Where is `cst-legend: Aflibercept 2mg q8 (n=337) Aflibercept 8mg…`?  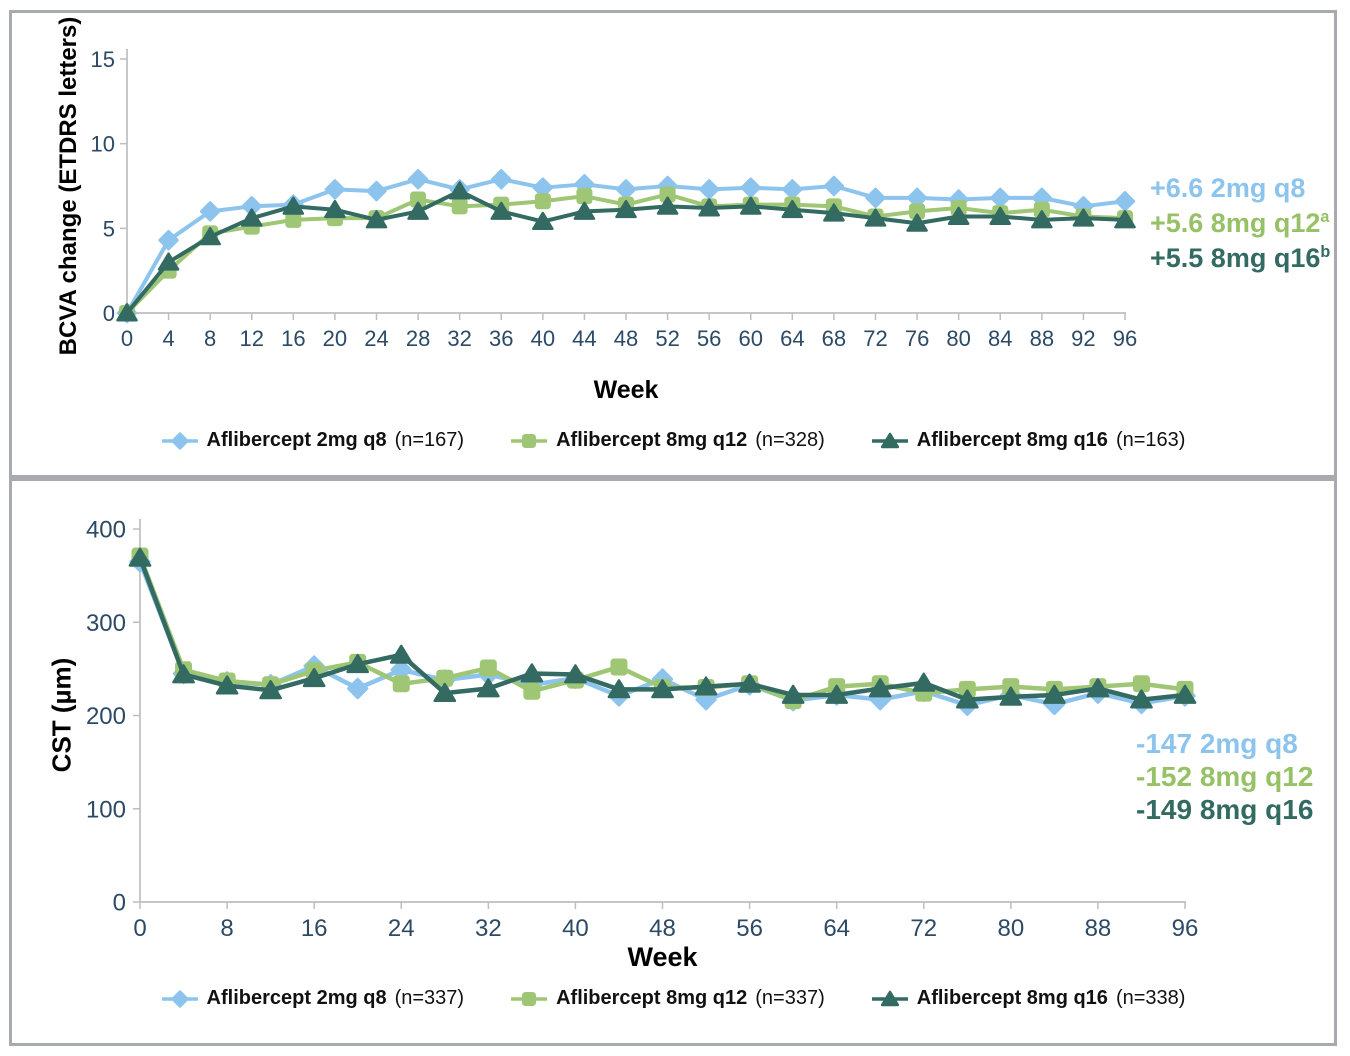
cst-legend: Aflibercept 2mg q8 (n=337) Aflibercept 8mg… is located at coordinates (673, 998).